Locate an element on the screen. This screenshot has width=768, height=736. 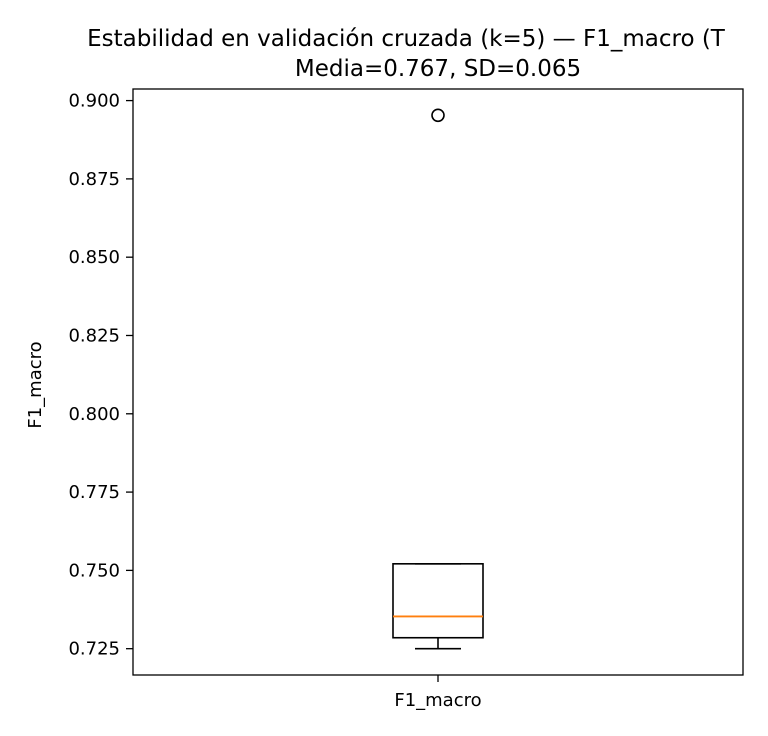
y-tick-label: 0.800 is located at coordinates (94, 414).